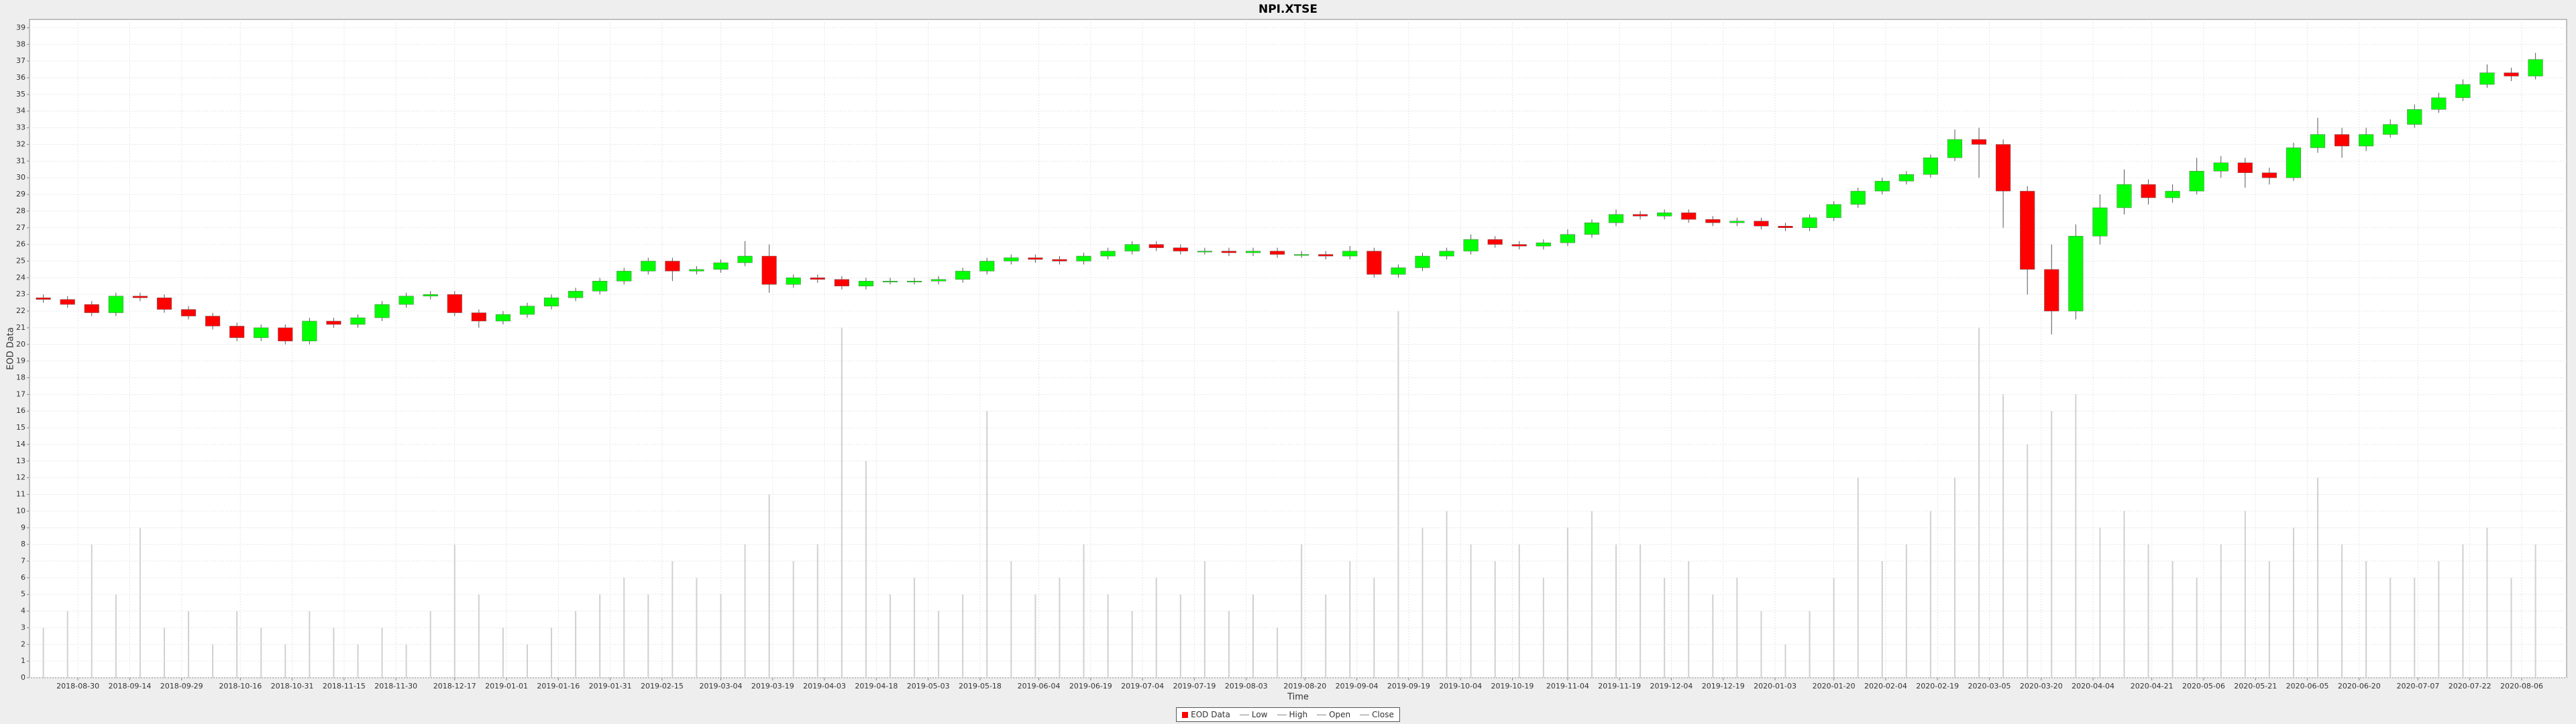  I want to click on x-tick-label: 2018-12-17, so click(454, 686).